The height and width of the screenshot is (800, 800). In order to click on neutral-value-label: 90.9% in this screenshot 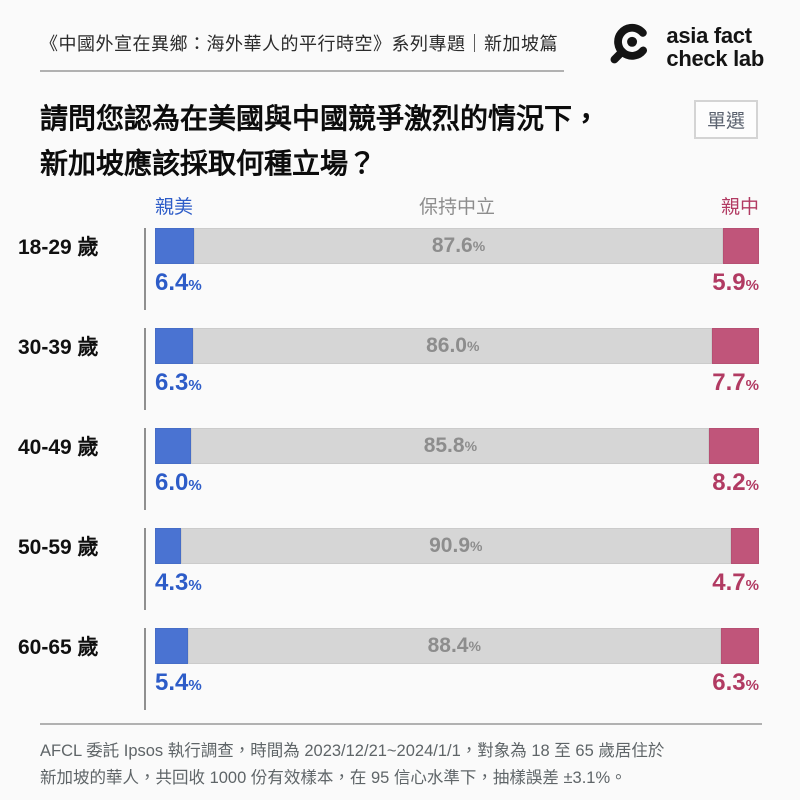, I will do `click(456, 545)`.